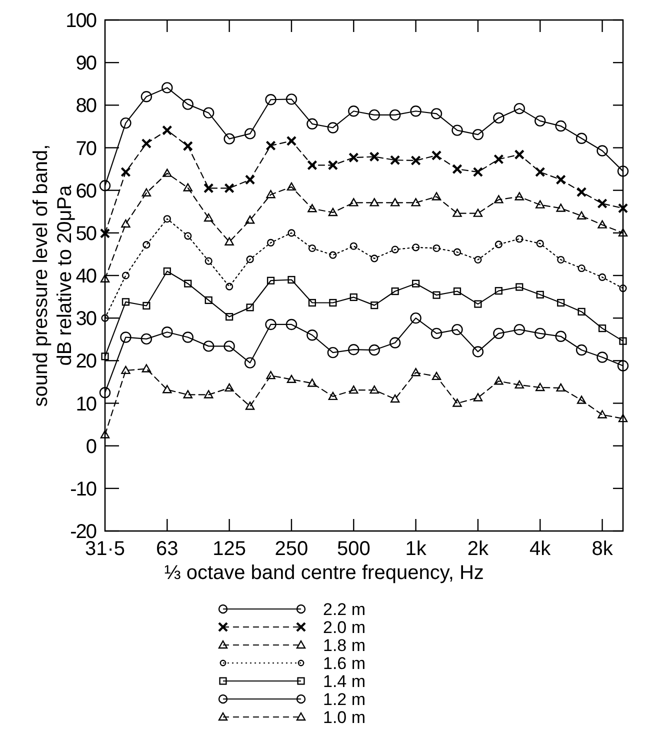 This screenshot has width=645, height=731. What do you see at coordinates (344, 681) in the screenshot?
I see `legend-label: 1.4 m` at bounding box center [344, 681].